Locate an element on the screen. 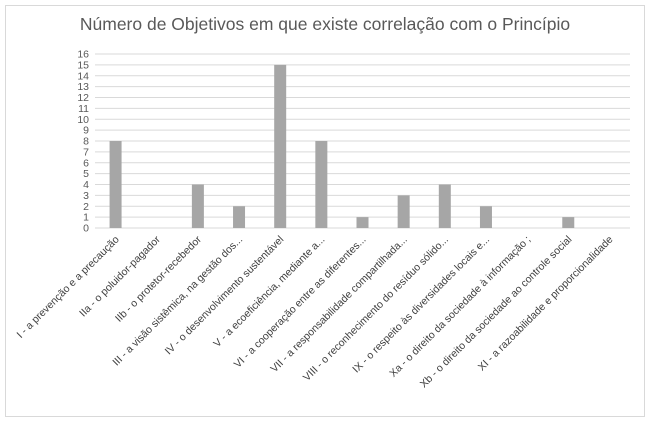 The width and height of the screenshot is (650, 422). y-tick-label: 12 is located at coordinates (83, 98).